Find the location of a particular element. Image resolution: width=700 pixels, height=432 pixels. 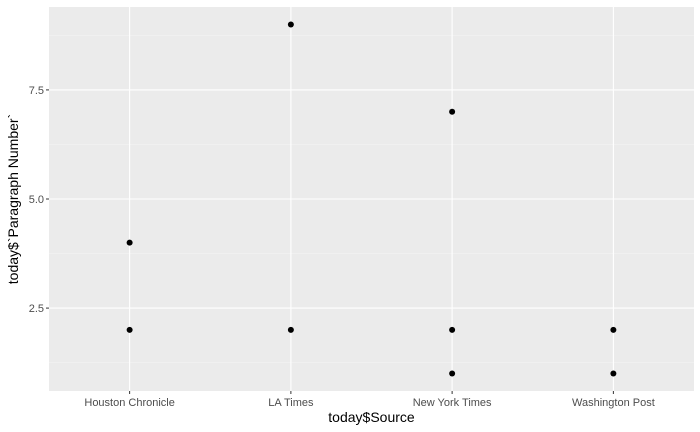

x-tick-label: LA Times is located at coordinates (291, 403).